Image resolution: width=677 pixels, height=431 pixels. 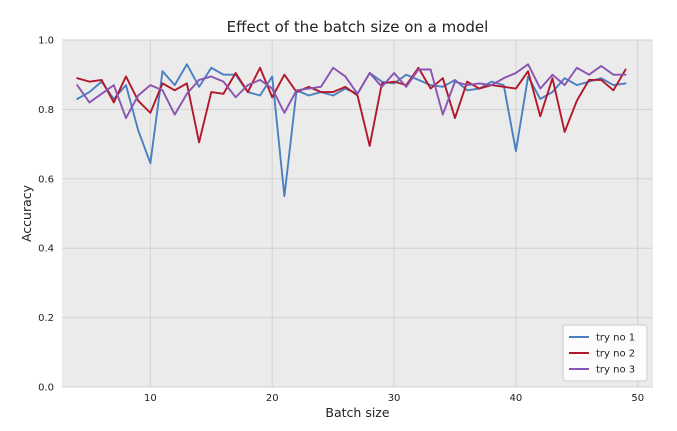 What do you see at coordinates (615, 338) in the screenshot?
I see `legend-label-1: try no 1` at bounding box center [615, 338].